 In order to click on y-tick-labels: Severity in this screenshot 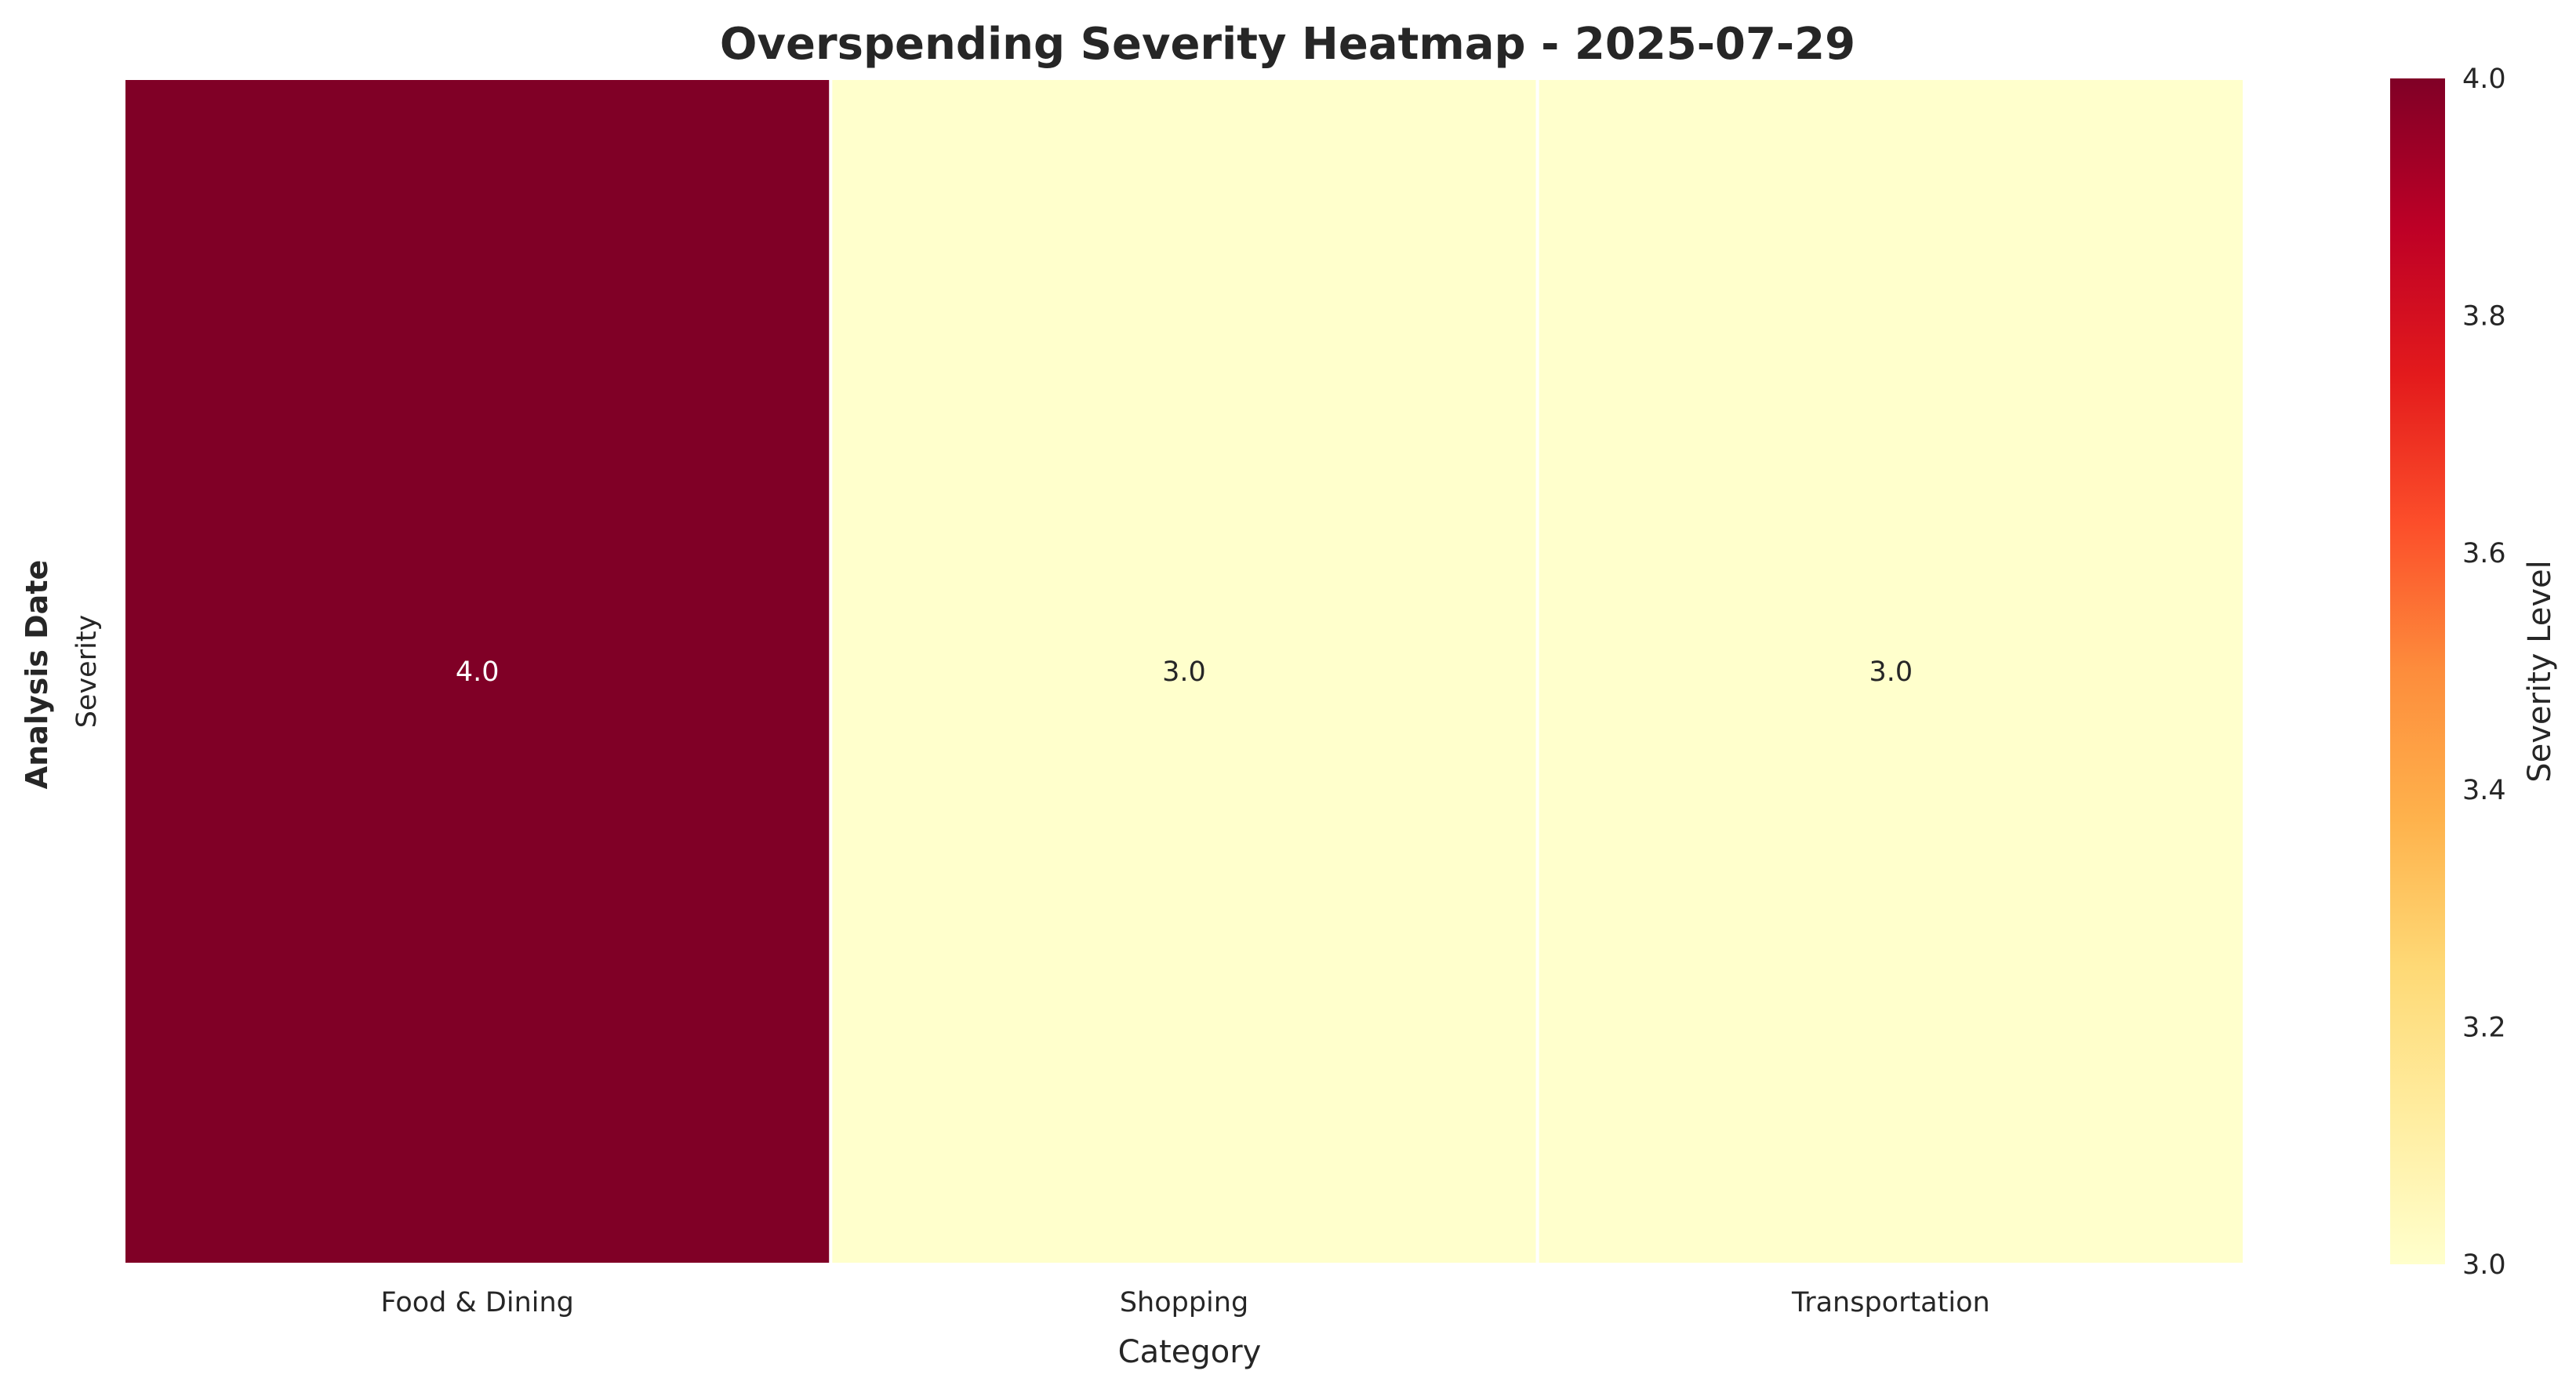, I will do `click(87, 672)`.